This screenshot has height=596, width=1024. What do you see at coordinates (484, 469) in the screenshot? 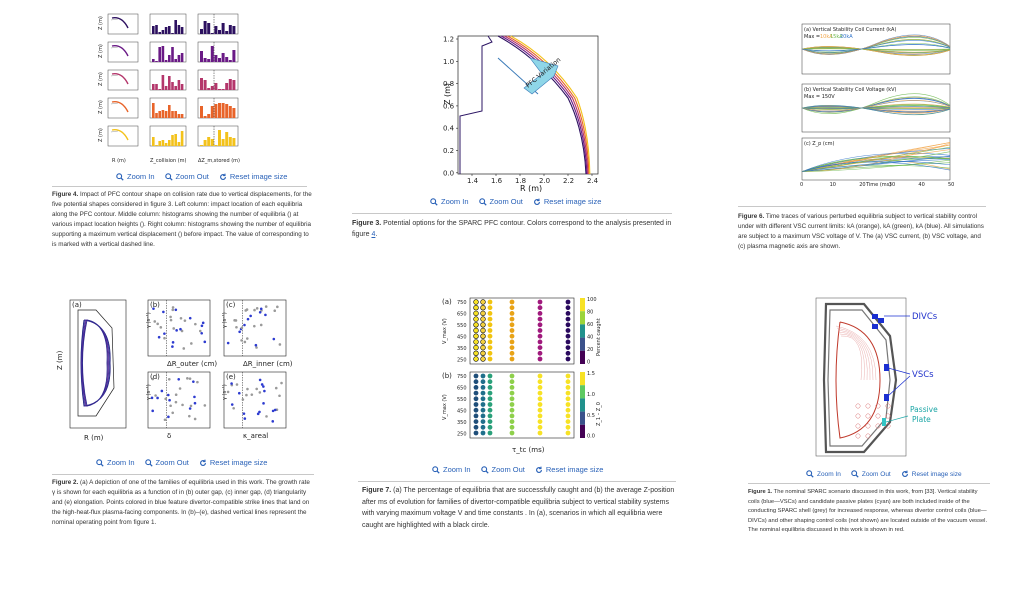
I see `zoom-out-icon` at bounding box center [484, 469].